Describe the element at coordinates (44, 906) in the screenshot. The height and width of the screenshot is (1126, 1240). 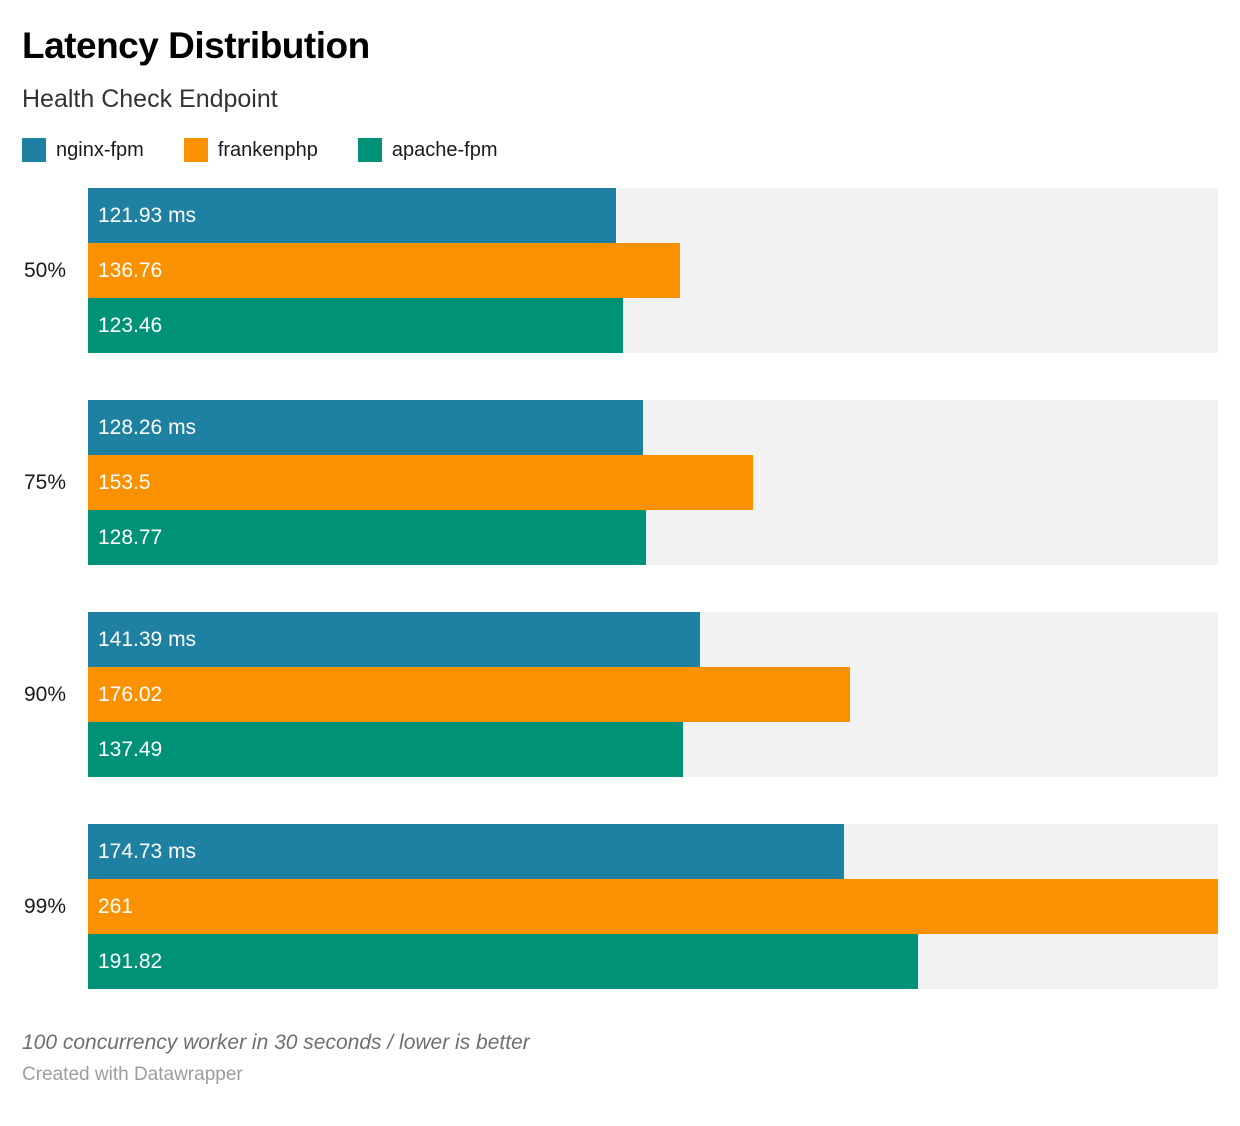
I see `category-label-p99: 99%` at that location.